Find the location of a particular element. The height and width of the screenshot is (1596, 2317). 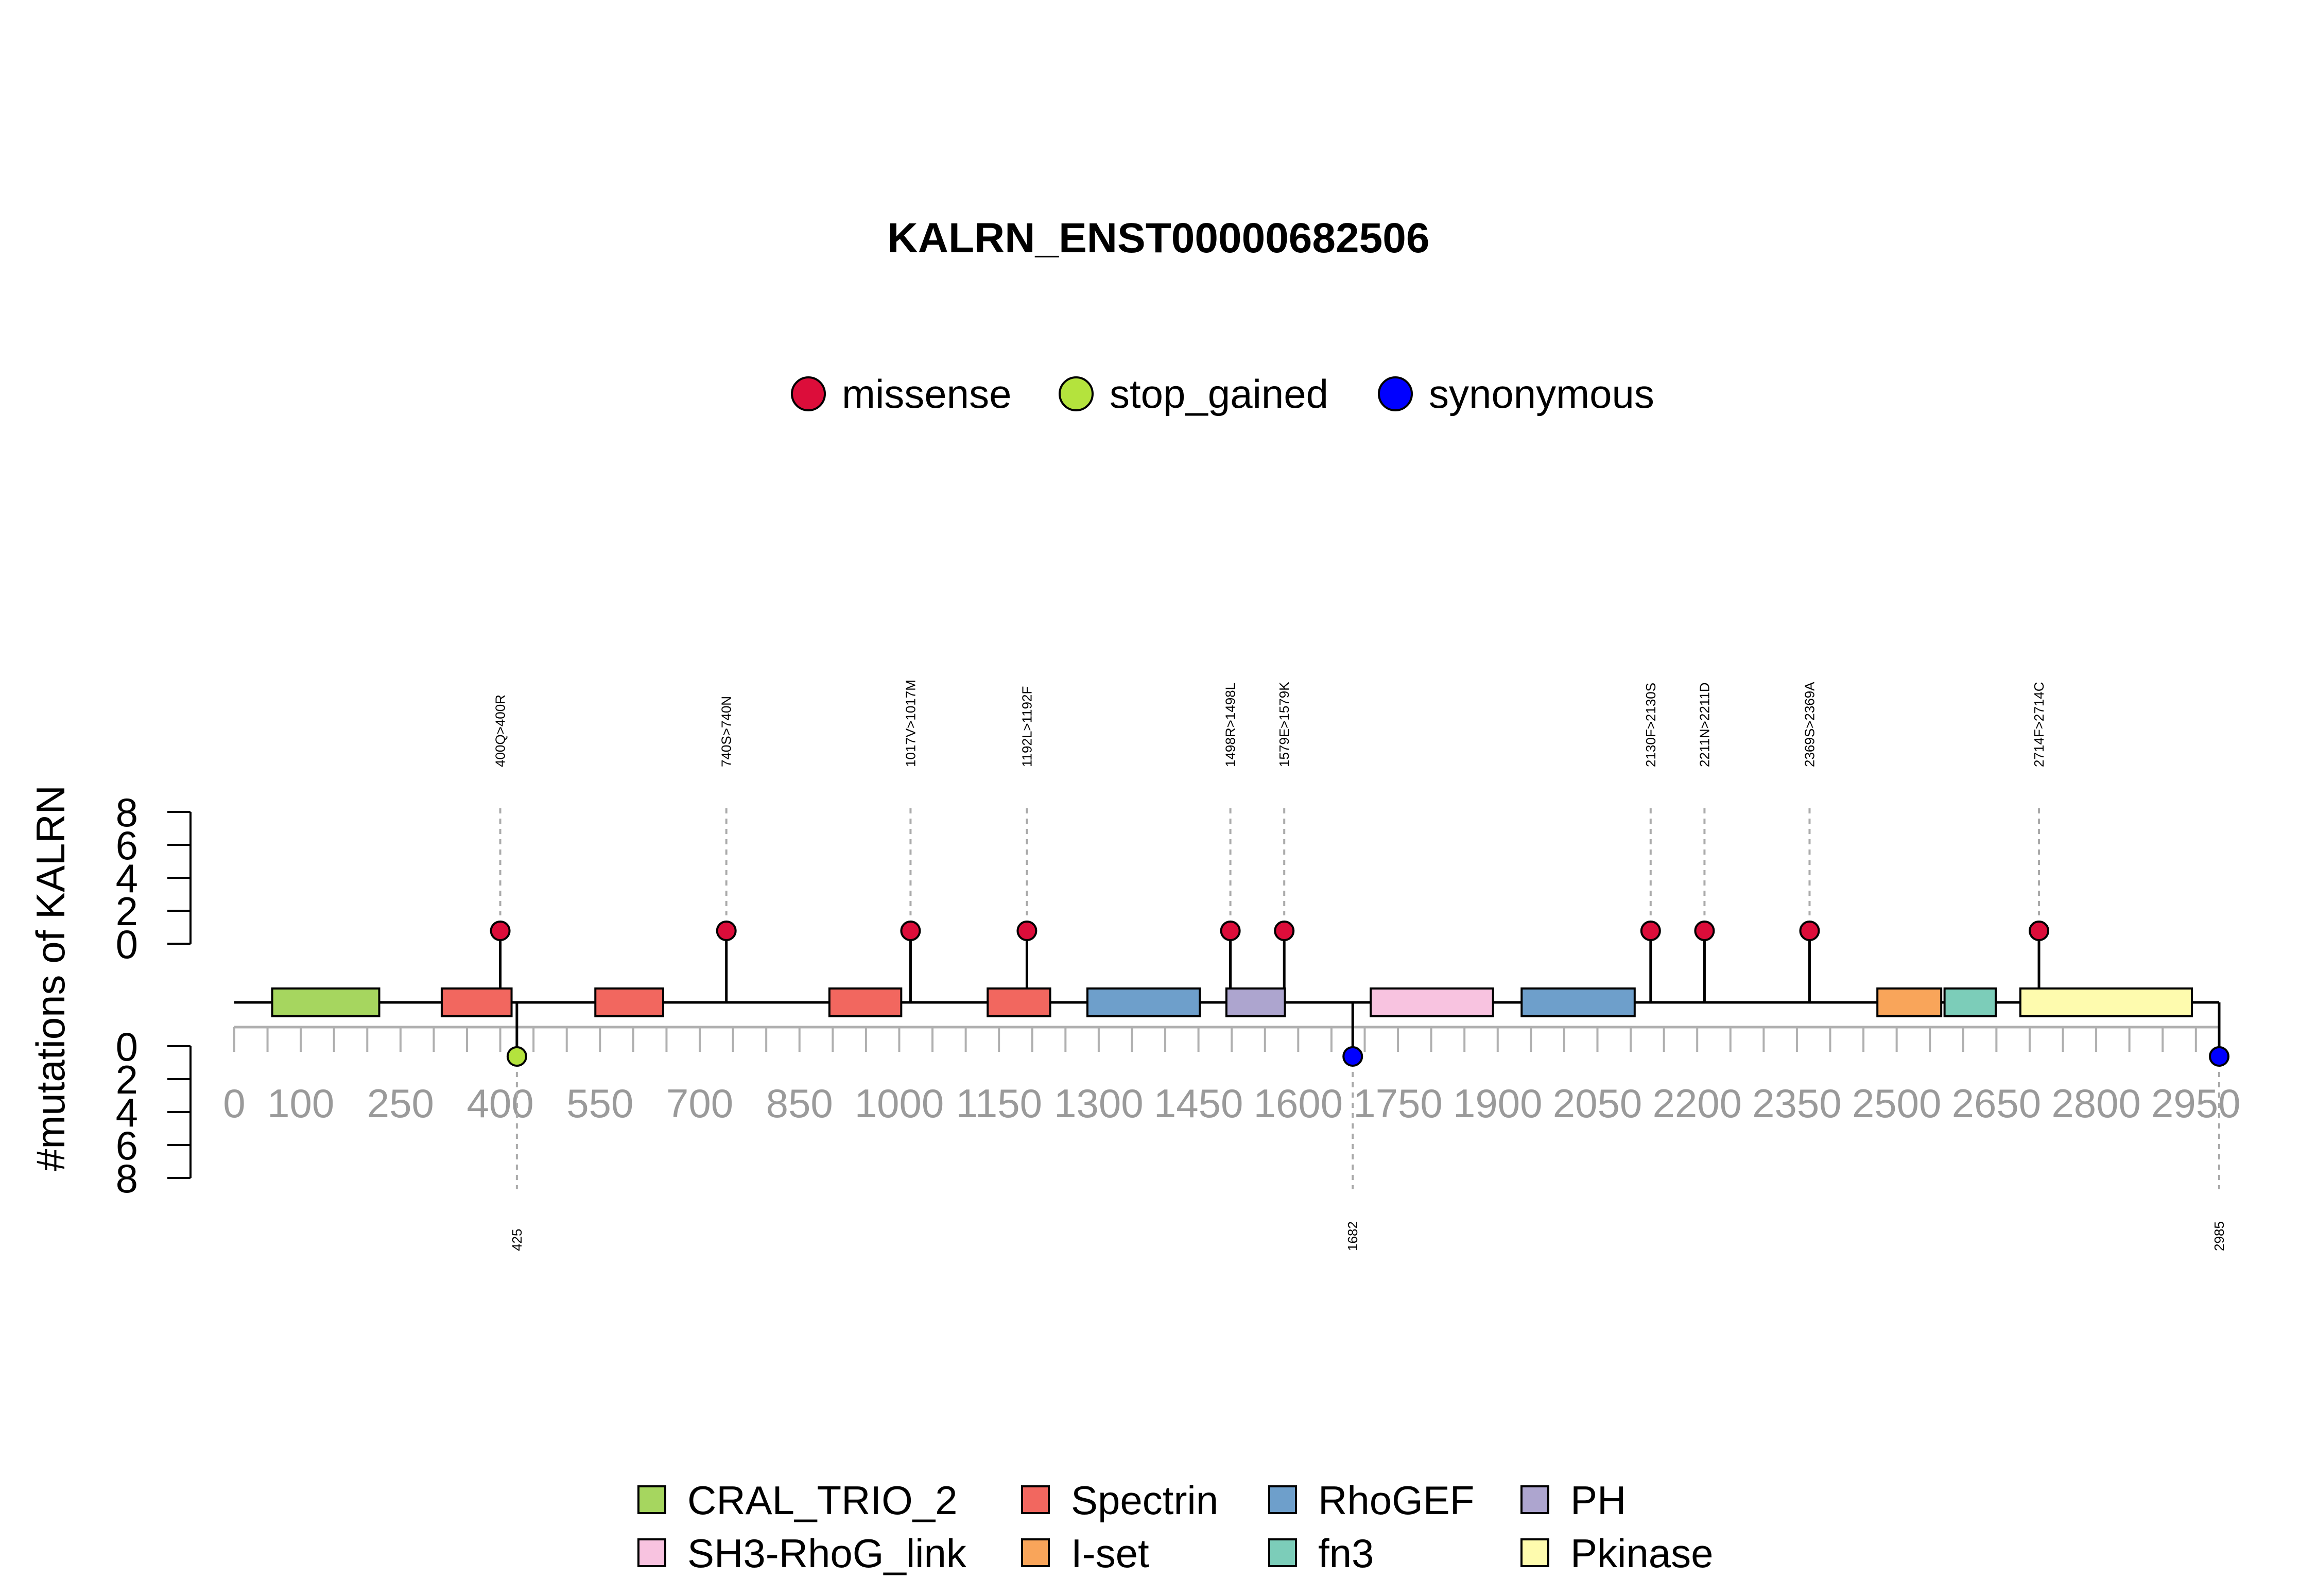

domain-legend-label-PH: PH is located at coordinates (1598, 1500).